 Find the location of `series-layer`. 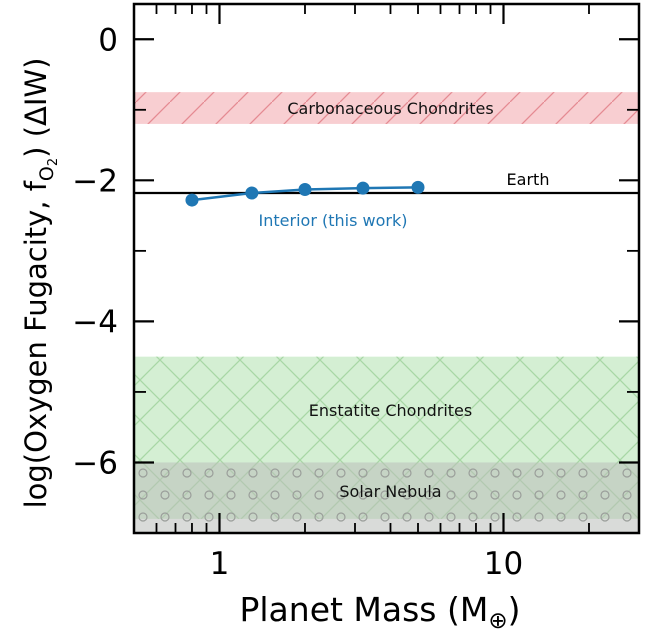

series-layer is located at coordinates (305, 193).